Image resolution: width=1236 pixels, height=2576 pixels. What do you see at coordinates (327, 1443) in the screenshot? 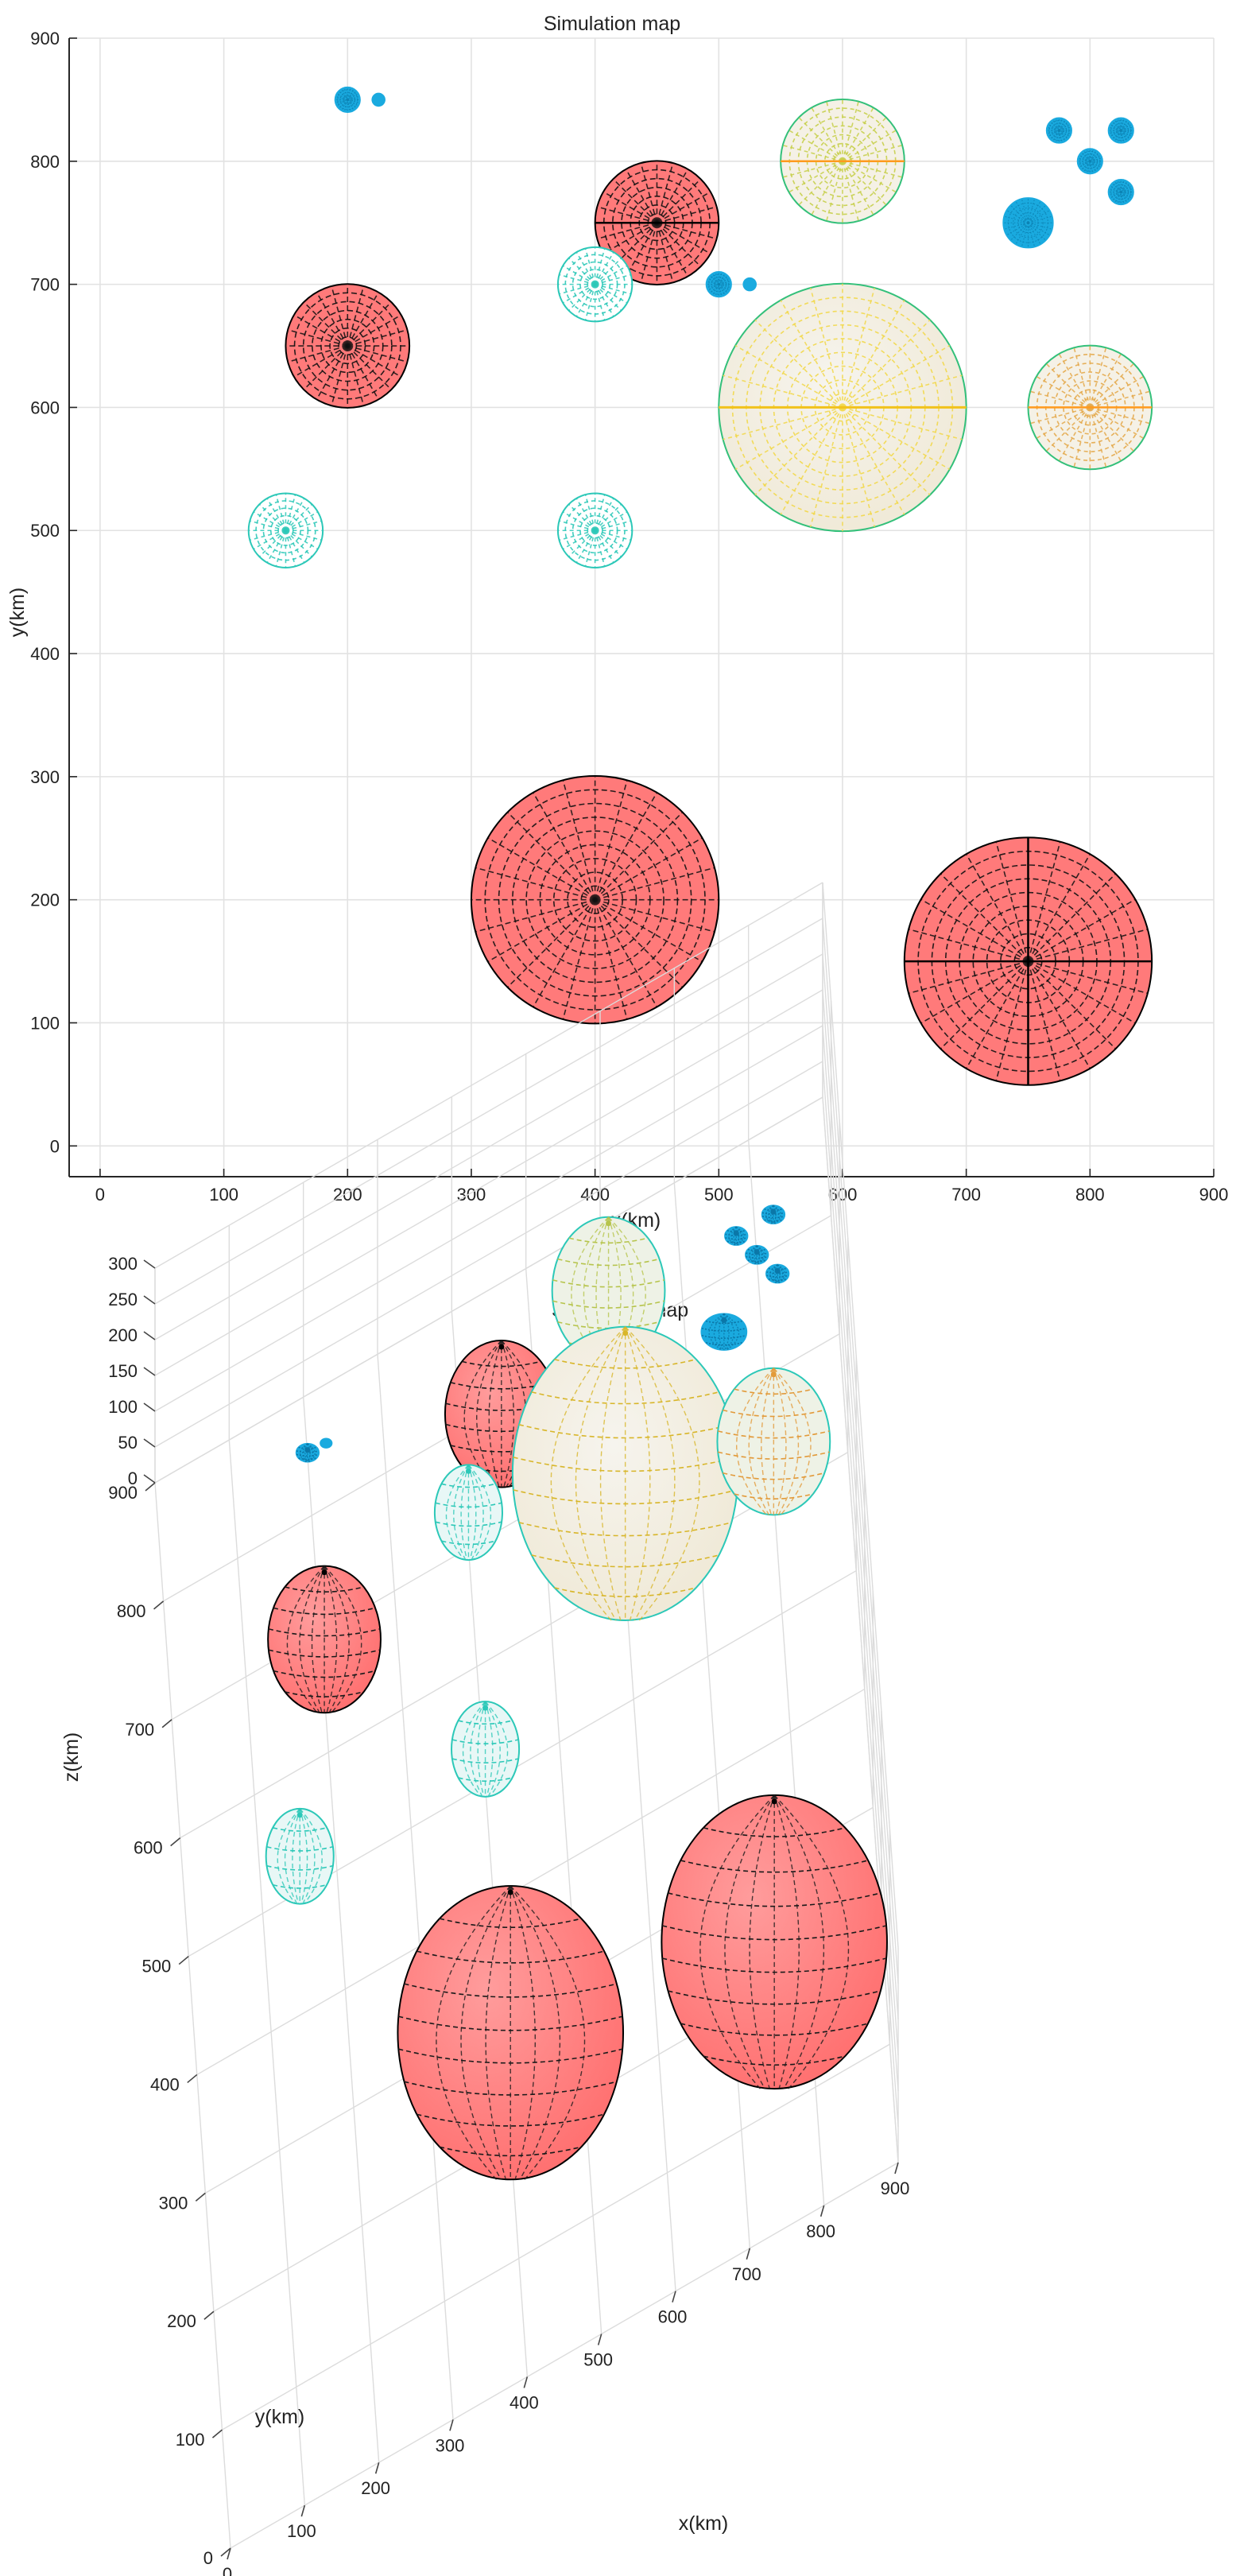
I see `zone-body` at bounding box center [327, 1443].